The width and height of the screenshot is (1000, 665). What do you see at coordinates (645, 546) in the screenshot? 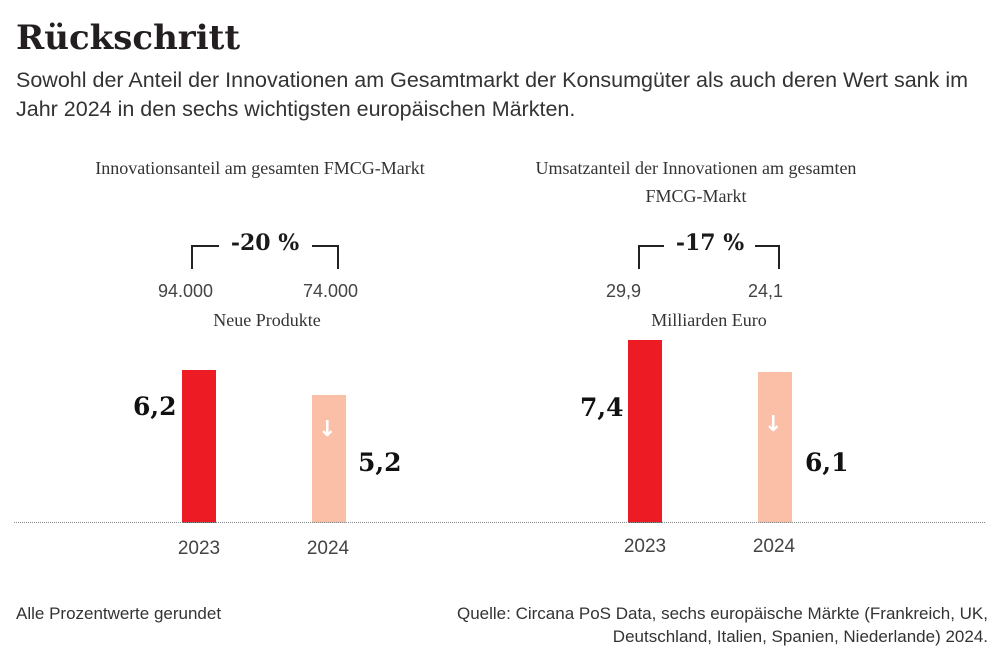
I see `x-tick-chart-2-2023: 2023` at bounding box center [645, 546].